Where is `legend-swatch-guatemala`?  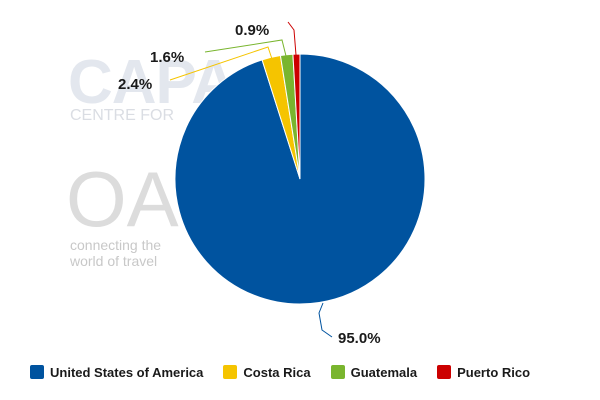
legend-swatch-guatemala is located at coordinates (337, 372).